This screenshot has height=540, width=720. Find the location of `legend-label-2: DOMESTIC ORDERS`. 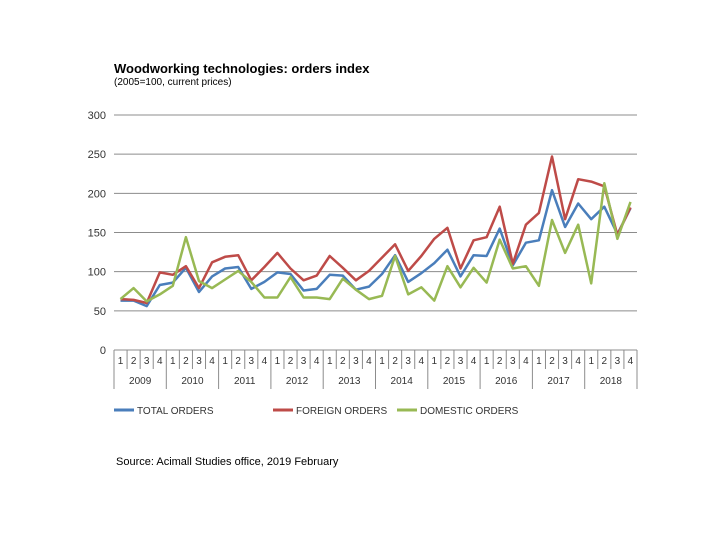

legend-label-2: DOMESTIC ORDERS is located at coordinates (469, 411).